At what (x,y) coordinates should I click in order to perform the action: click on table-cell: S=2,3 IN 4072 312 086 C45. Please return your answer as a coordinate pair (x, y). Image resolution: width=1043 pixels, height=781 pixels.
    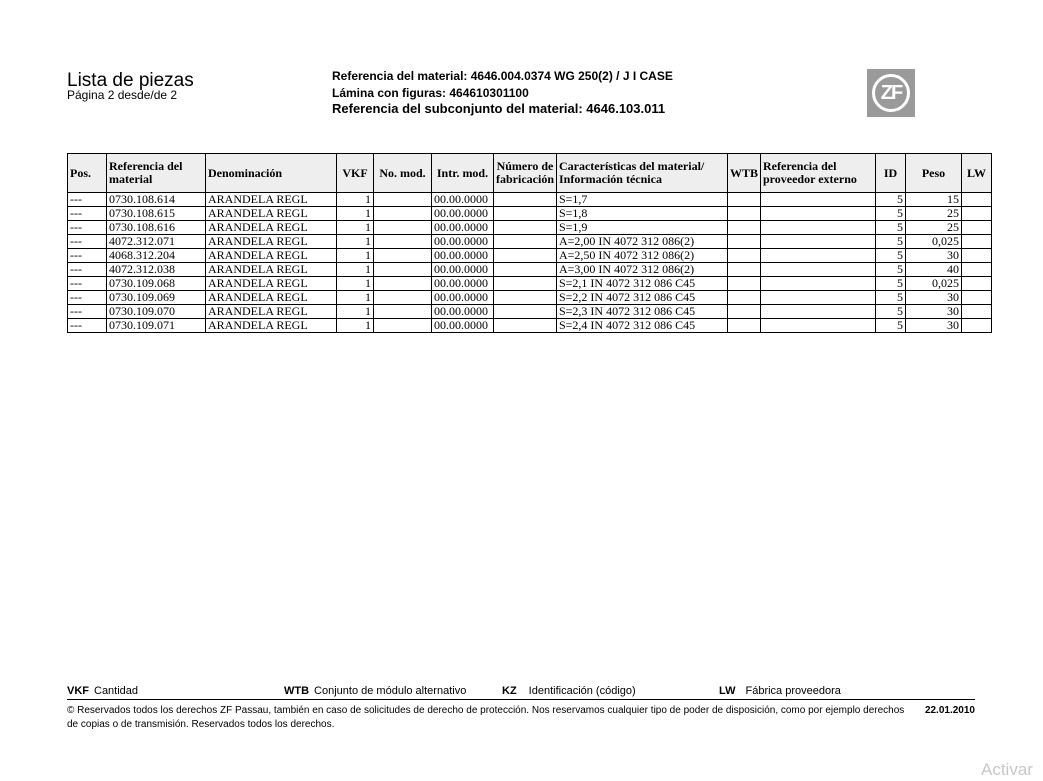
    Looking at the image, I should click on (641, 311).